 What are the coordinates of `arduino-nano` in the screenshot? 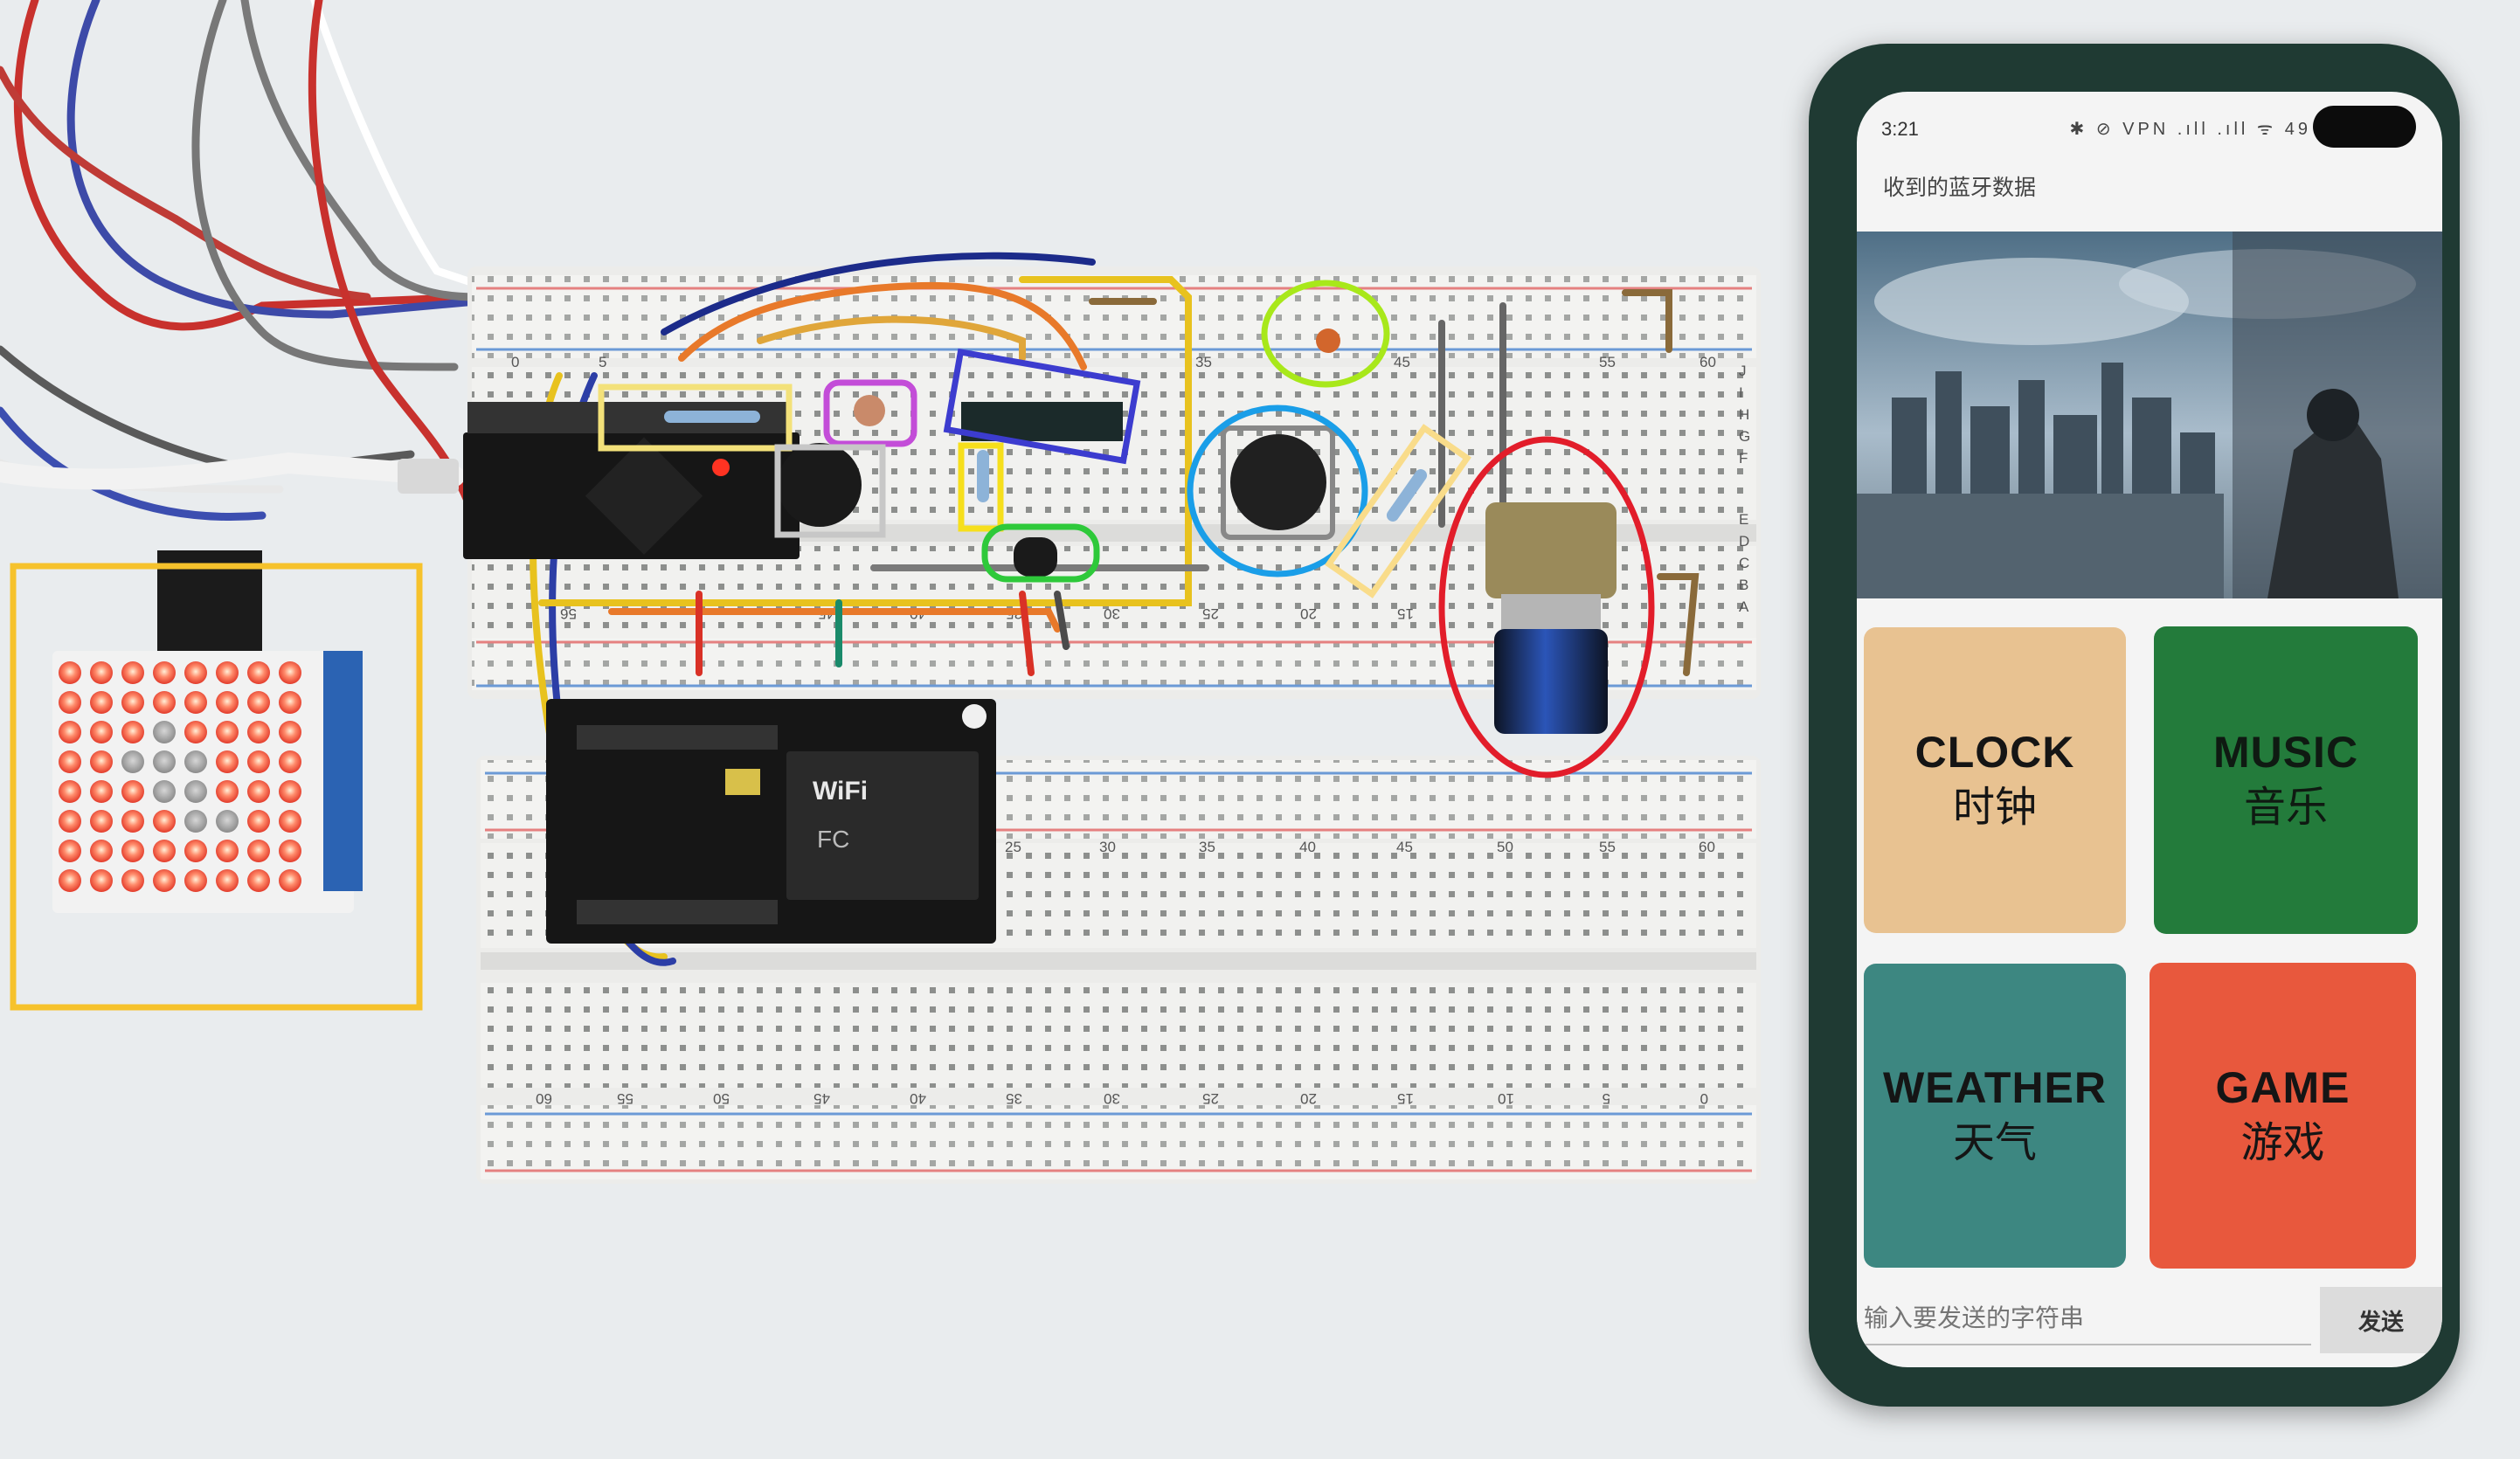 It's located at (631, 480).